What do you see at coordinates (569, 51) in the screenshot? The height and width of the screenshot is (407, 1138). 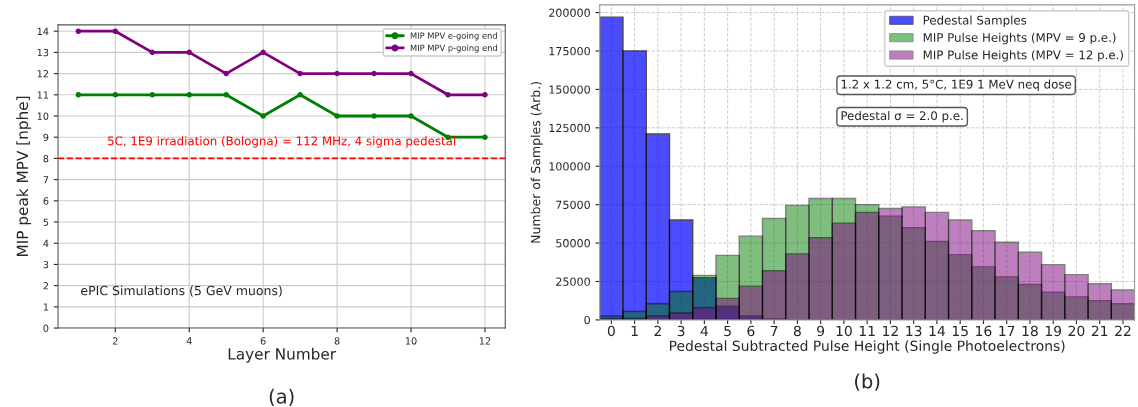 I see `y-tick-label: 175000` at bounding box center [569, 51].